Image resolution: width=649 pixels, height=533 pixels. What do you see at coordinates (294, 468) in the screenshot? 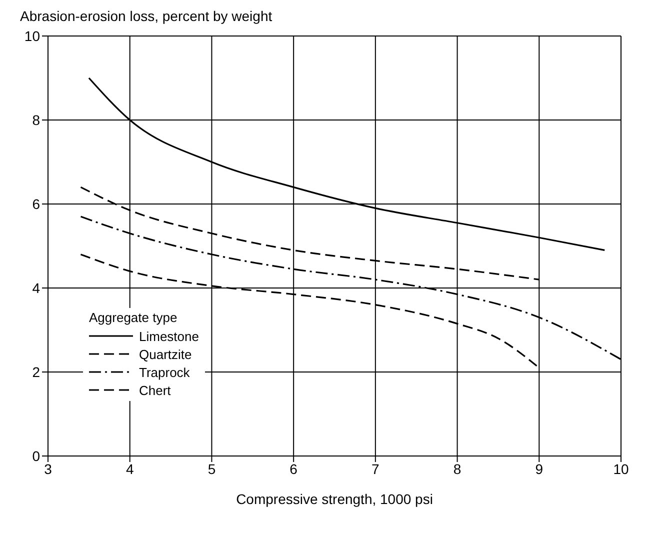
I see `x-tick-label: 6` at bounding box center [294, 468].